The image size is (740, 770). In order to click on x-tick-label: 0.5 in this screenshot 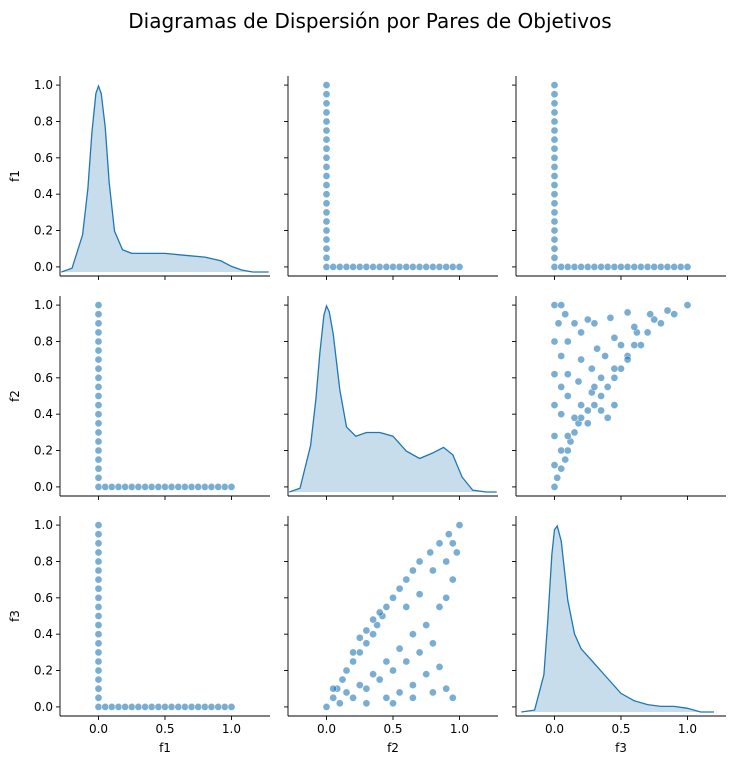, I will do `click(164, 729)`.